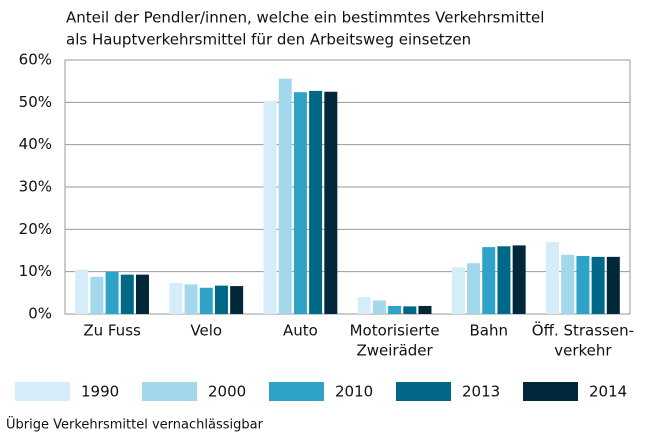 The image size is (649, 437). Describe the element at coordinates (206, 331) in the screenshot. I see `x-tick-label: Velo` at that location.